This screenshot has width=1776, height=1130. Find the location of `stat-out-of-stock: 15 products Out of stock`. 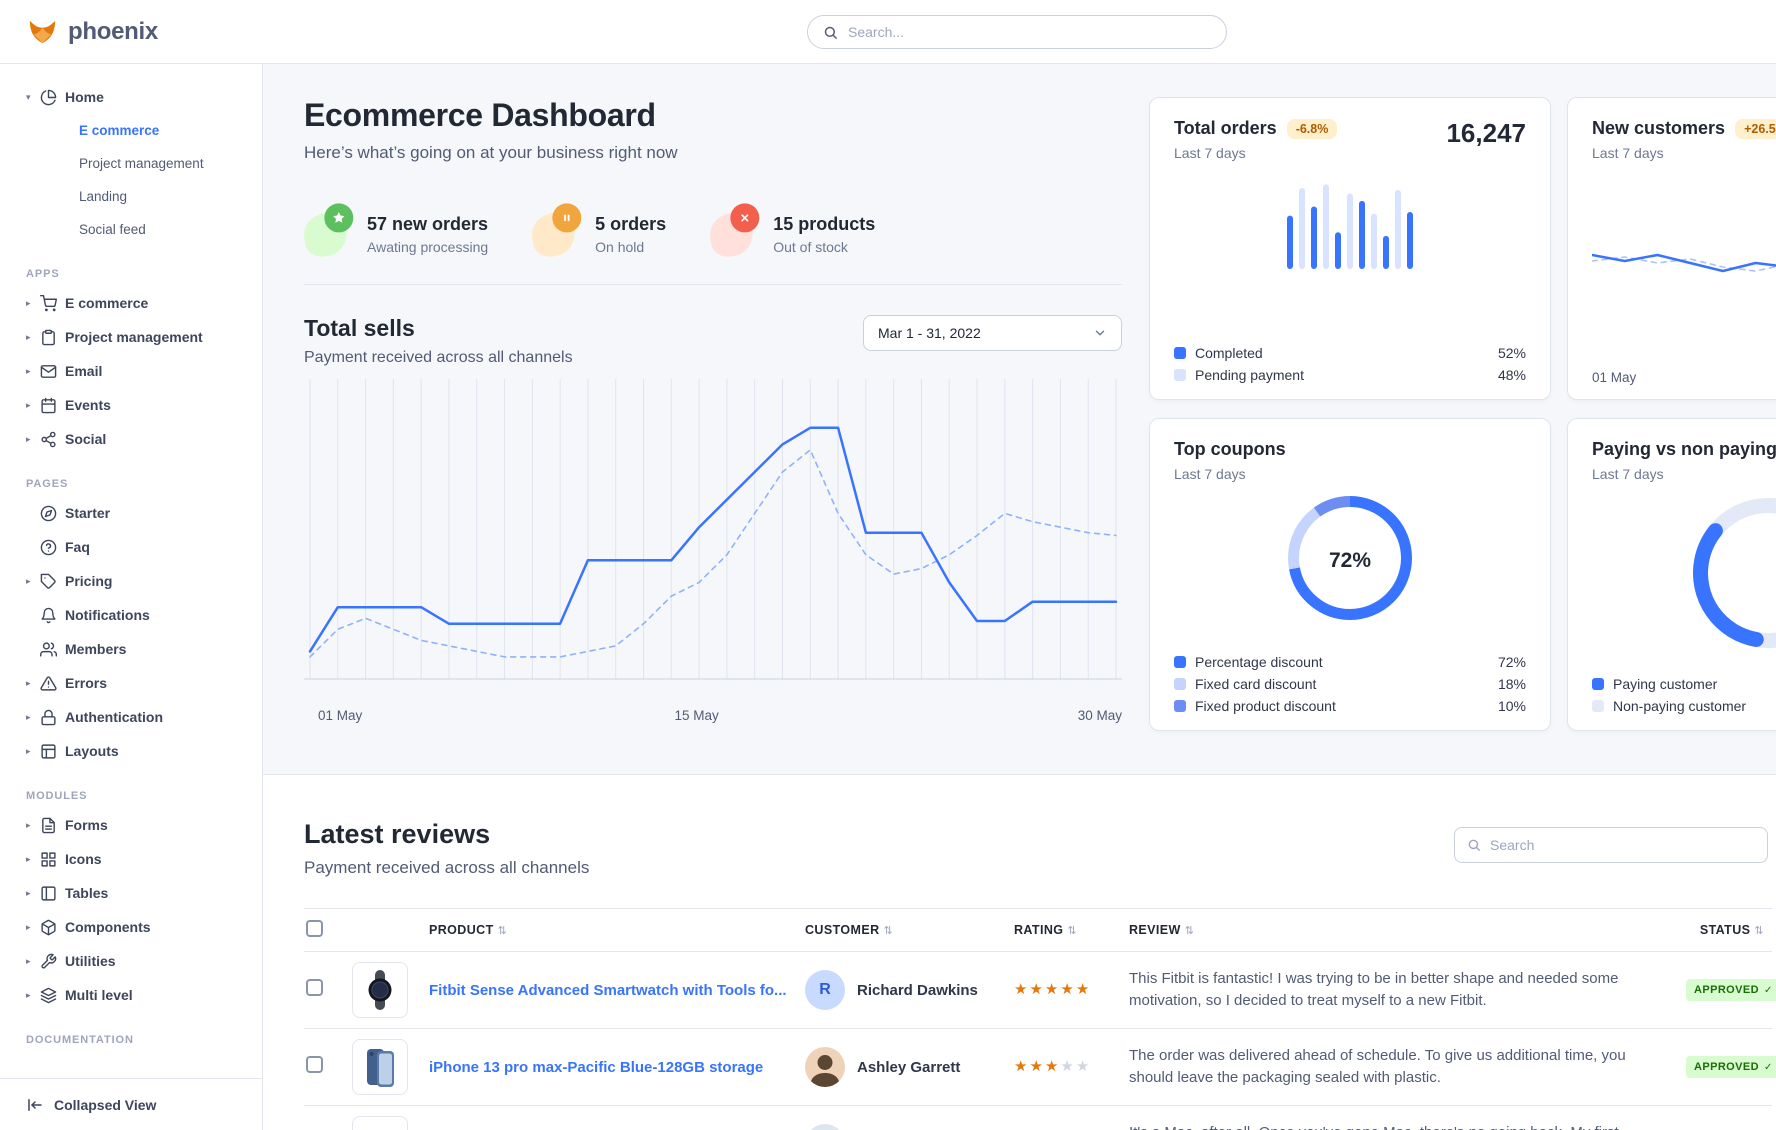

stat-out-of-stock: 15 products Out of stock is located at coordinates (790, 231).